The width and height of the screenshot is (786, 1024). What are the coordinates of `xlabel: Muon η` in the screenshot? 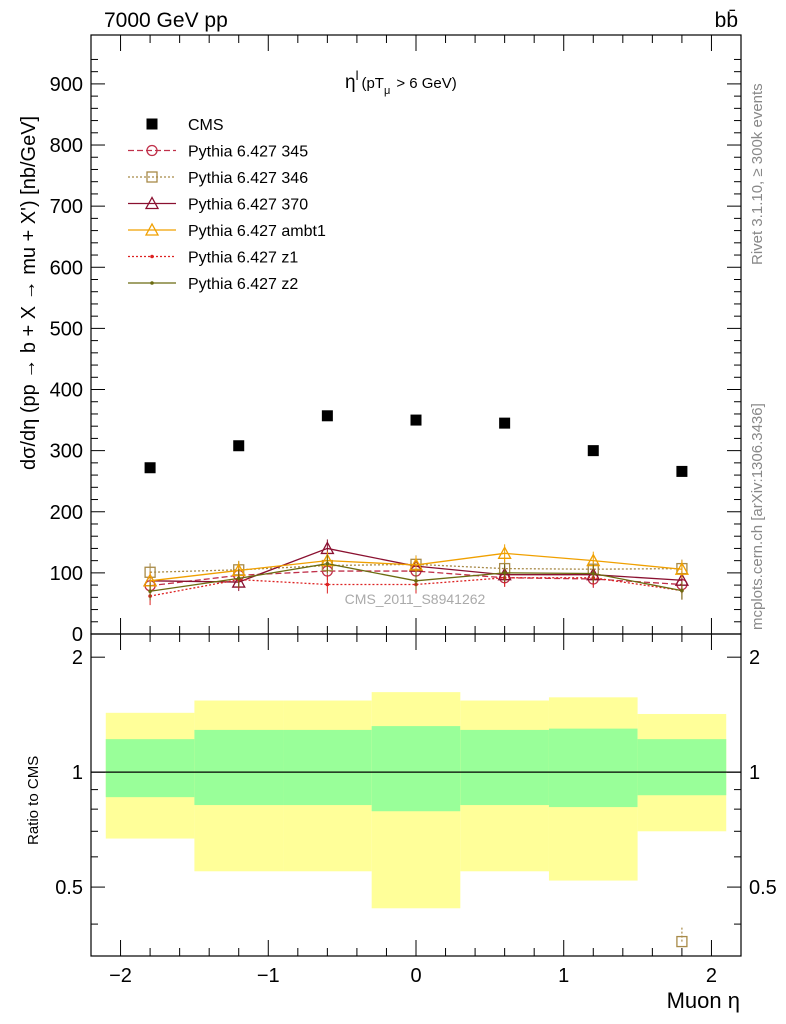 It's located at (703, 1000).